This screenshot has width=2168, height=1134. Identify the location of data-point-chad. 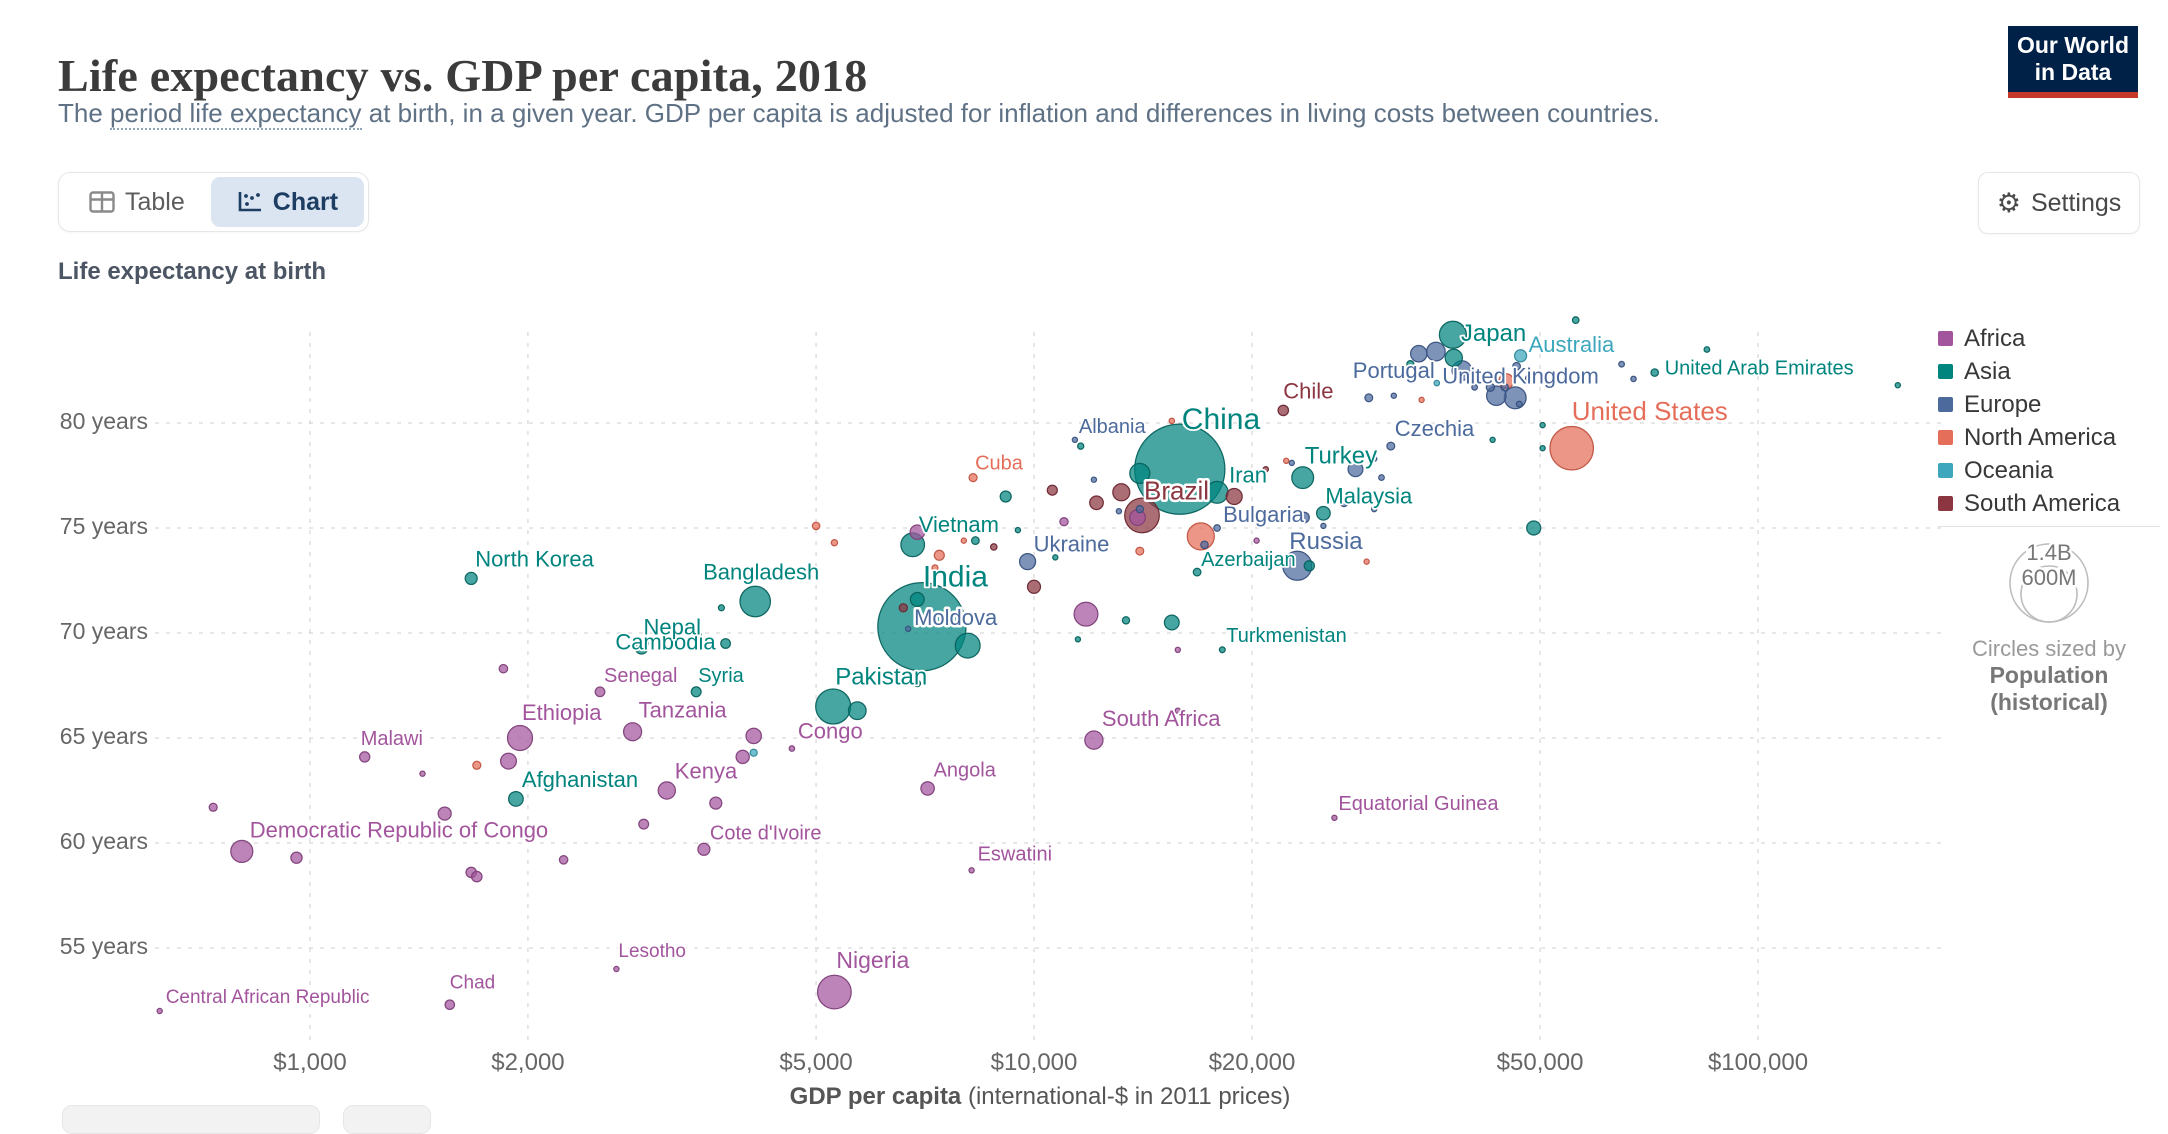
(450, 1005).